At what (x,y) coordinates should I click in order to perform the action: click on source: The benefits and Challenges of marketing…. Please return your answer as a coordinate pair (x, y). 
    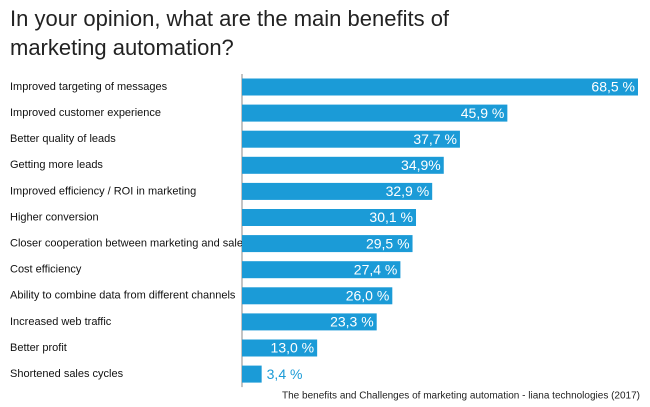
    Looking at the image, I should click on (461, 396).